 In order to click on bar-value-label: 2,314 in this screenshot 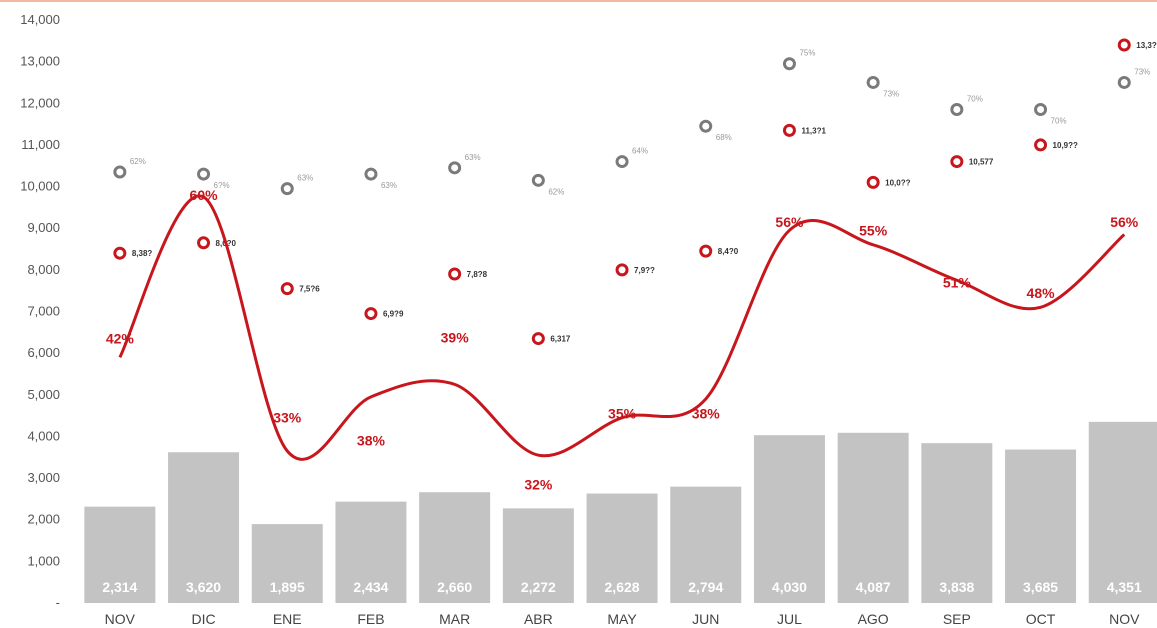, I will do `click(119, 587)`.